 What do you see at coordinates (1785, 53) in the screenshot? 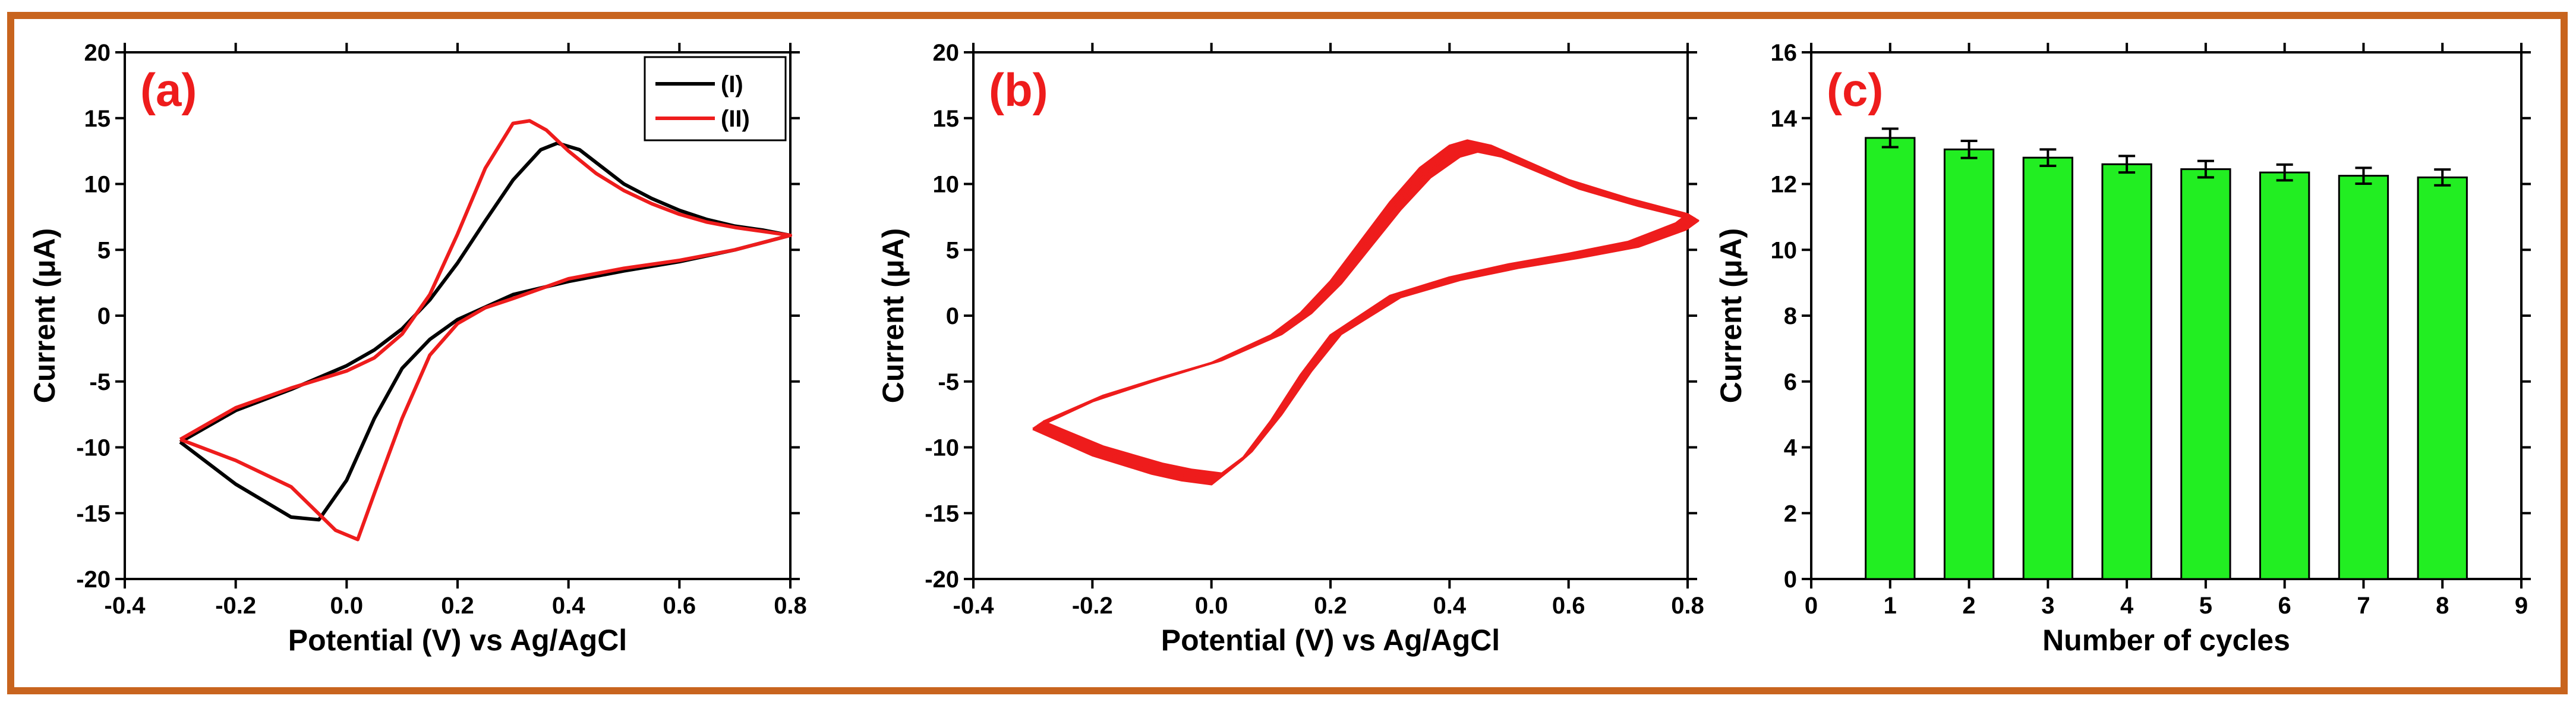
I see `y-tick-label: 16` at bounding box center [1785, 53].